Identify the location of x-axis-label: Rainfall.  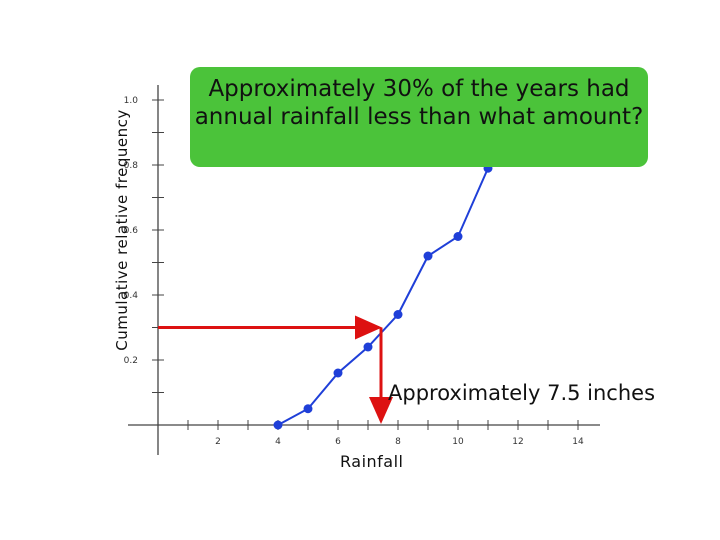
(372, 461).